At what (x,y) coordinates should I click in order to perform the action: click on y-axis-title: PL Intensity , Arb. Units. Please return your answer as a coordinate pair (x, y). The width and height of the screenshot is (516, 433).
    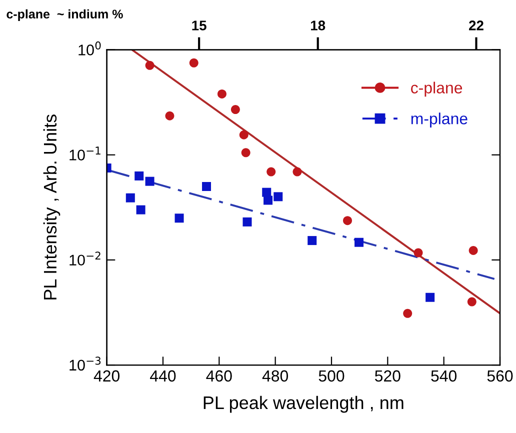
    Looking at the image, I should click on (51, 207).